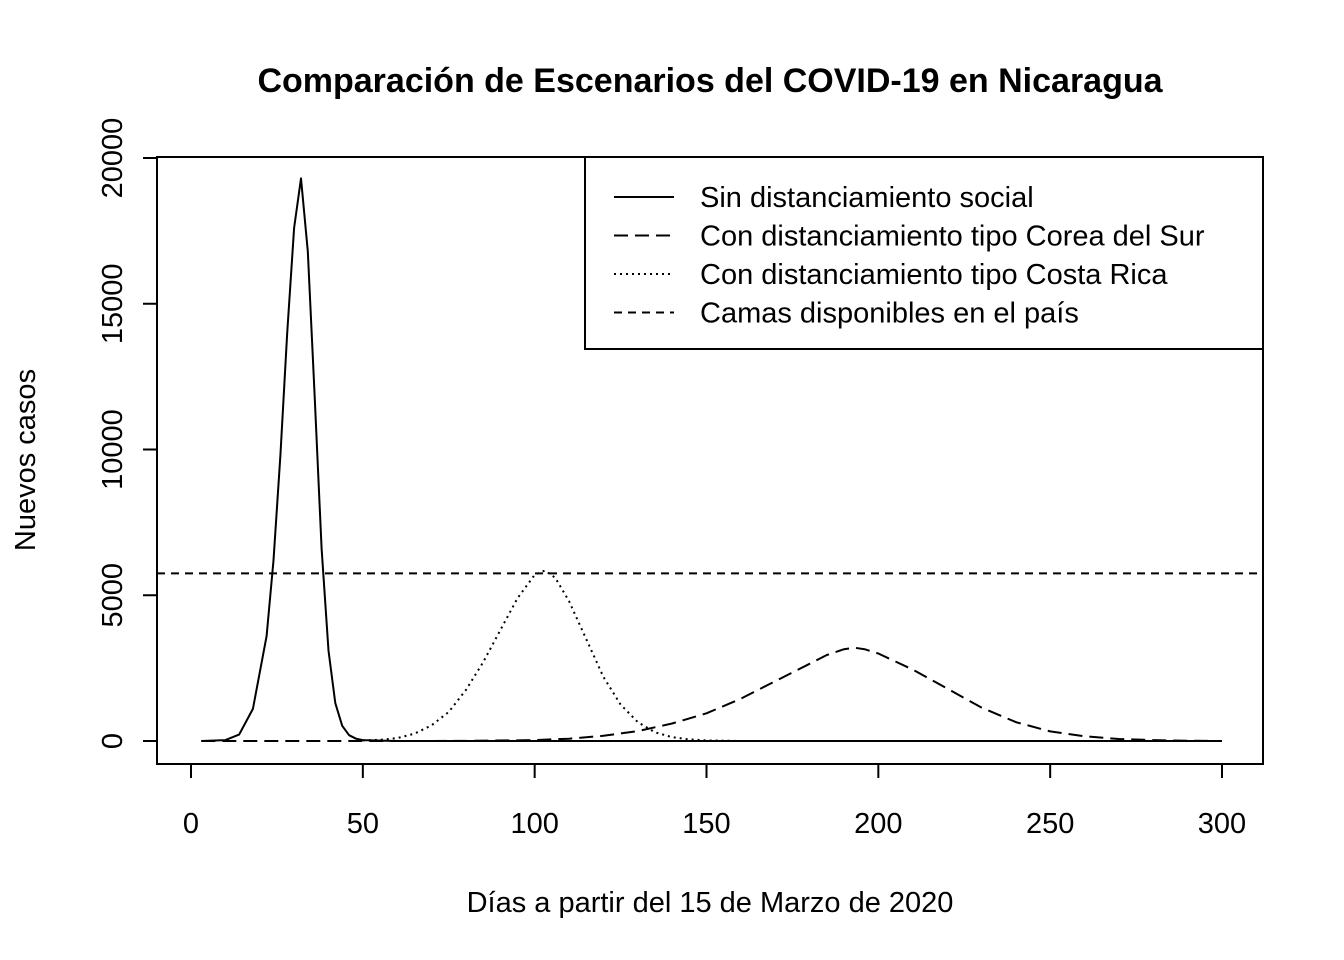  What do you see at coordinates (1222, 824) in the screenshot?
I see `x-tick-label: 300` at bounding box center [1222, 824].